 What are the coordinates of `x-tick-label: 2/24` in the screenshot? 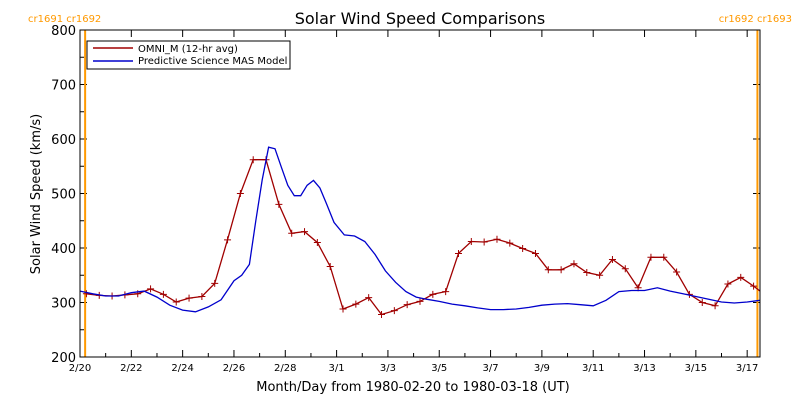 It's located at (182, 368).